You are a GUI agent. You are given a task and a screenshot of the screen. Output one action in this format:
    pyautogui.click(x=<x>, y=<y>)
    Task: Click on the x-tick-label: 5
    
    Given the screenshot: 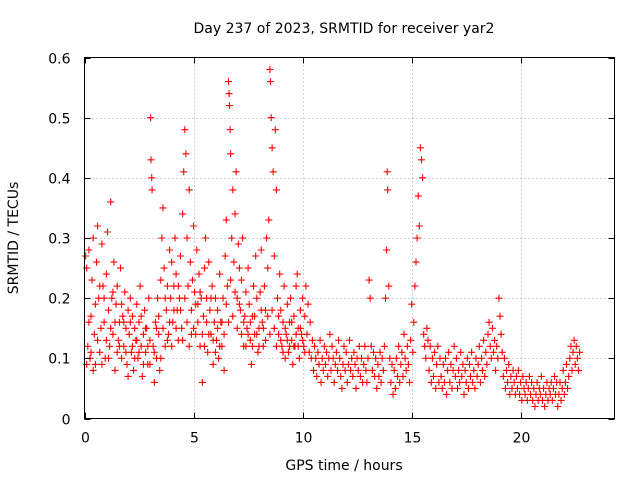 What is the action you would take?
    pyautogui.click(x=194, y=439)
    